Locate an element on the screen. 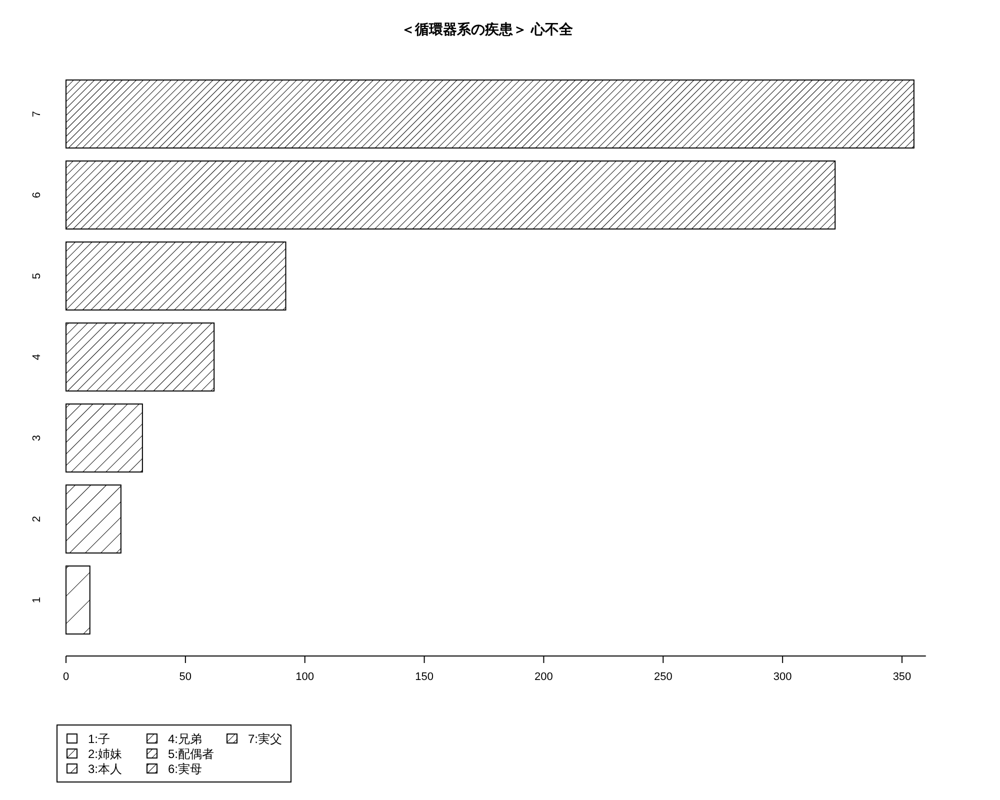 The height and width of the screenshot is (800, 1000). x-tick-label: 300 is located at coordinates (782, 677).